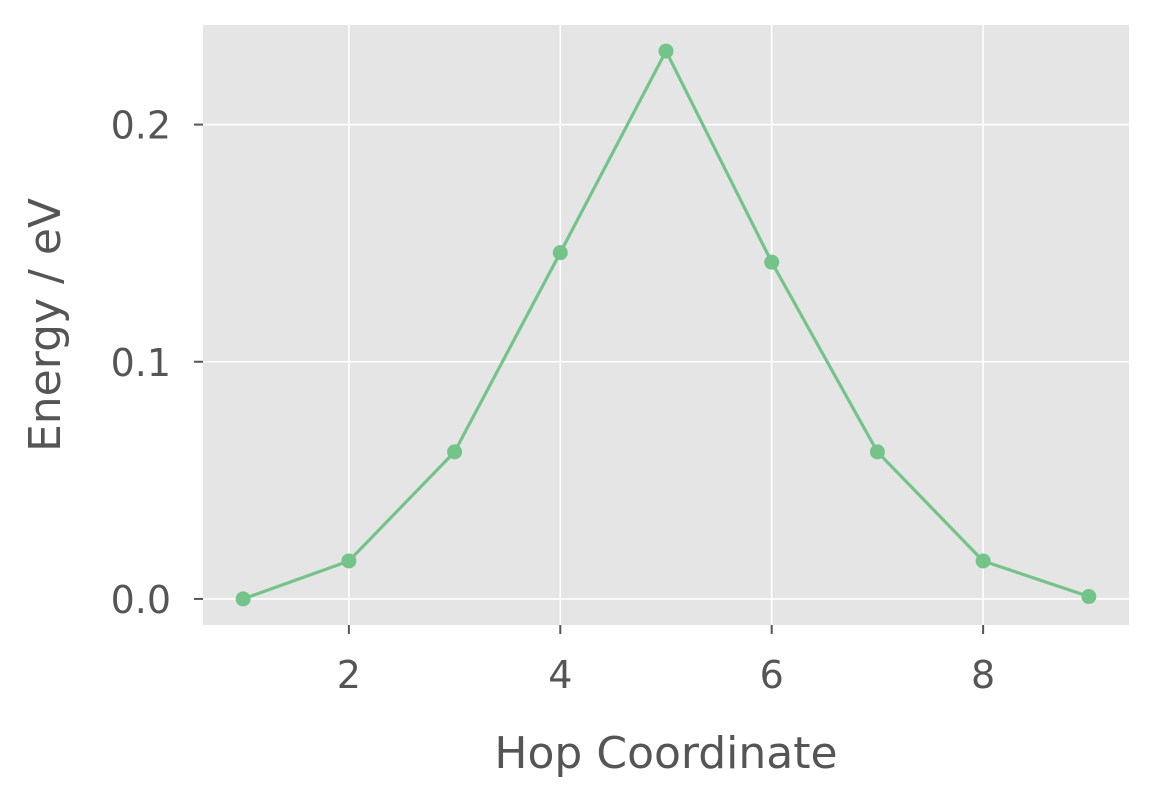 The image size is (1153, 799). Describe the element at coordinates (141, 126) in the screenshot. I see `y-tick-label: 0.2` at that location.